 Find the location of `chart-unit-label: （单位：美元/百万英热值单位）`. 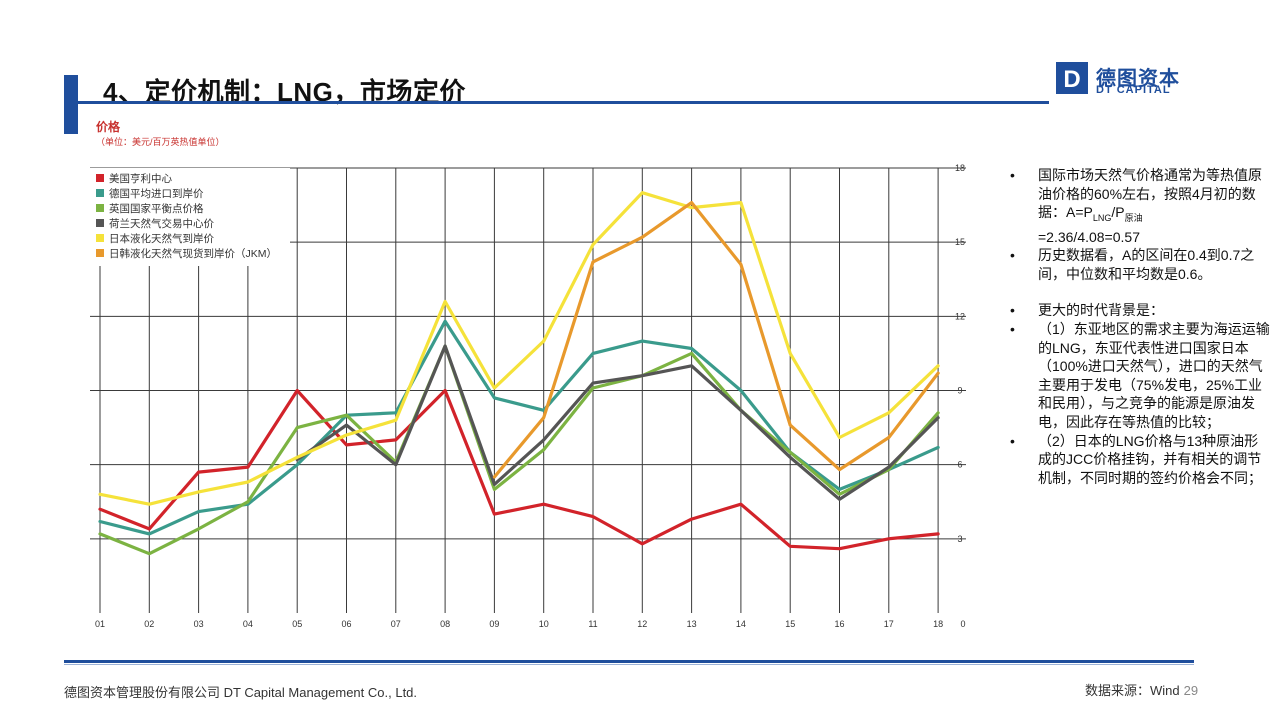

chart-unit-label: （单位：美元/百万英热值单位） is located at coordinates (160, 142).